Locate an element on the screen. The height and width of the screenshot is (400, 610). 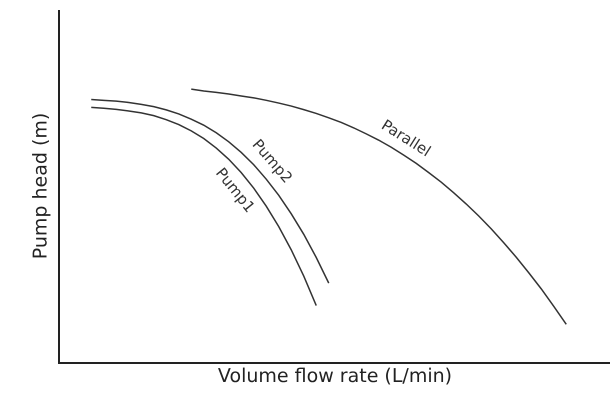
y-axis-title: Pump head (m) is located at coordinates (41, 186).